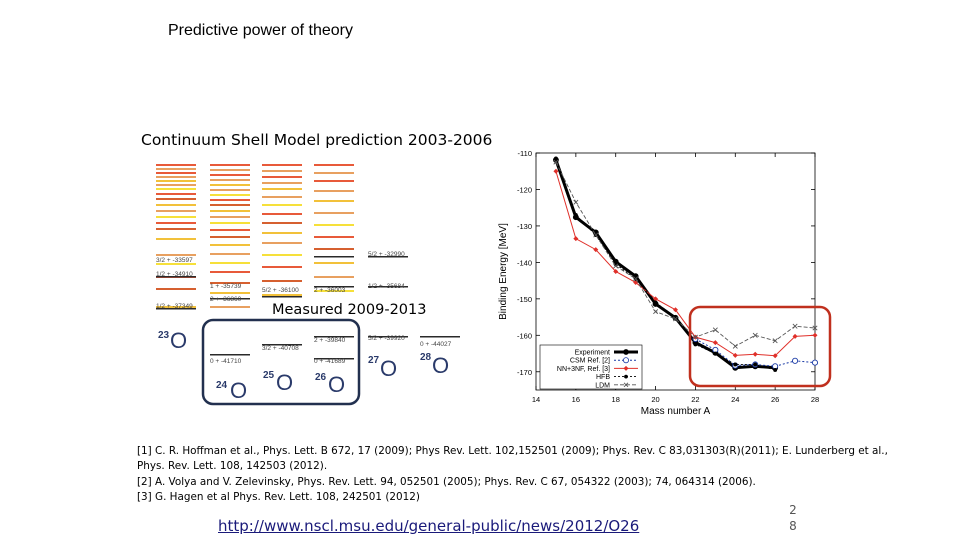  What do you see at coordinates (349, 310) in the screenshot?
I see `measured-caption: Measured 2009-2013` at bounding box center [349, 310].